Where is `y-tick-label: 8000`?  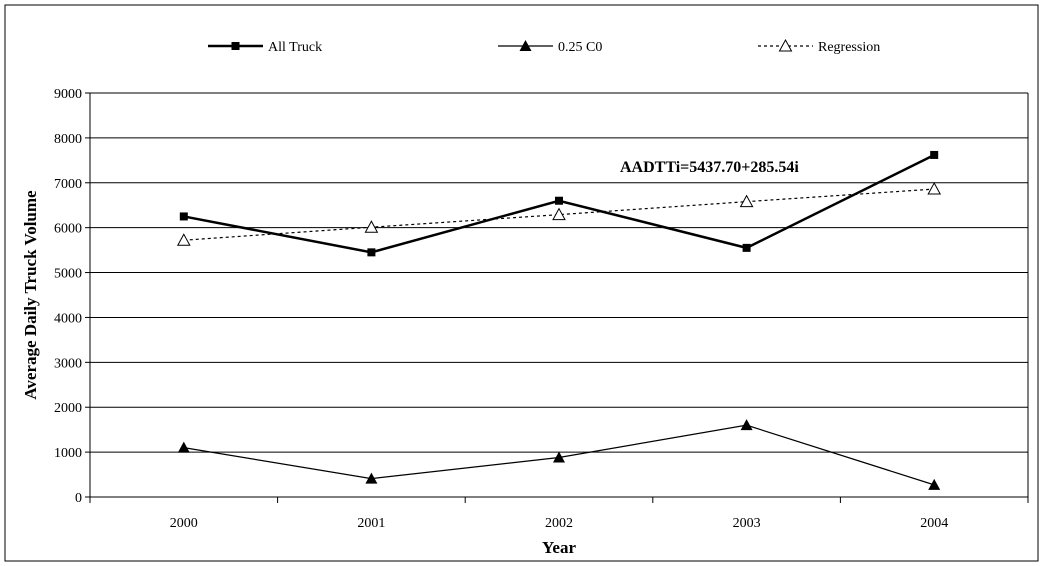
y-tick-label: 8000 is located at coordinates (68, 139).